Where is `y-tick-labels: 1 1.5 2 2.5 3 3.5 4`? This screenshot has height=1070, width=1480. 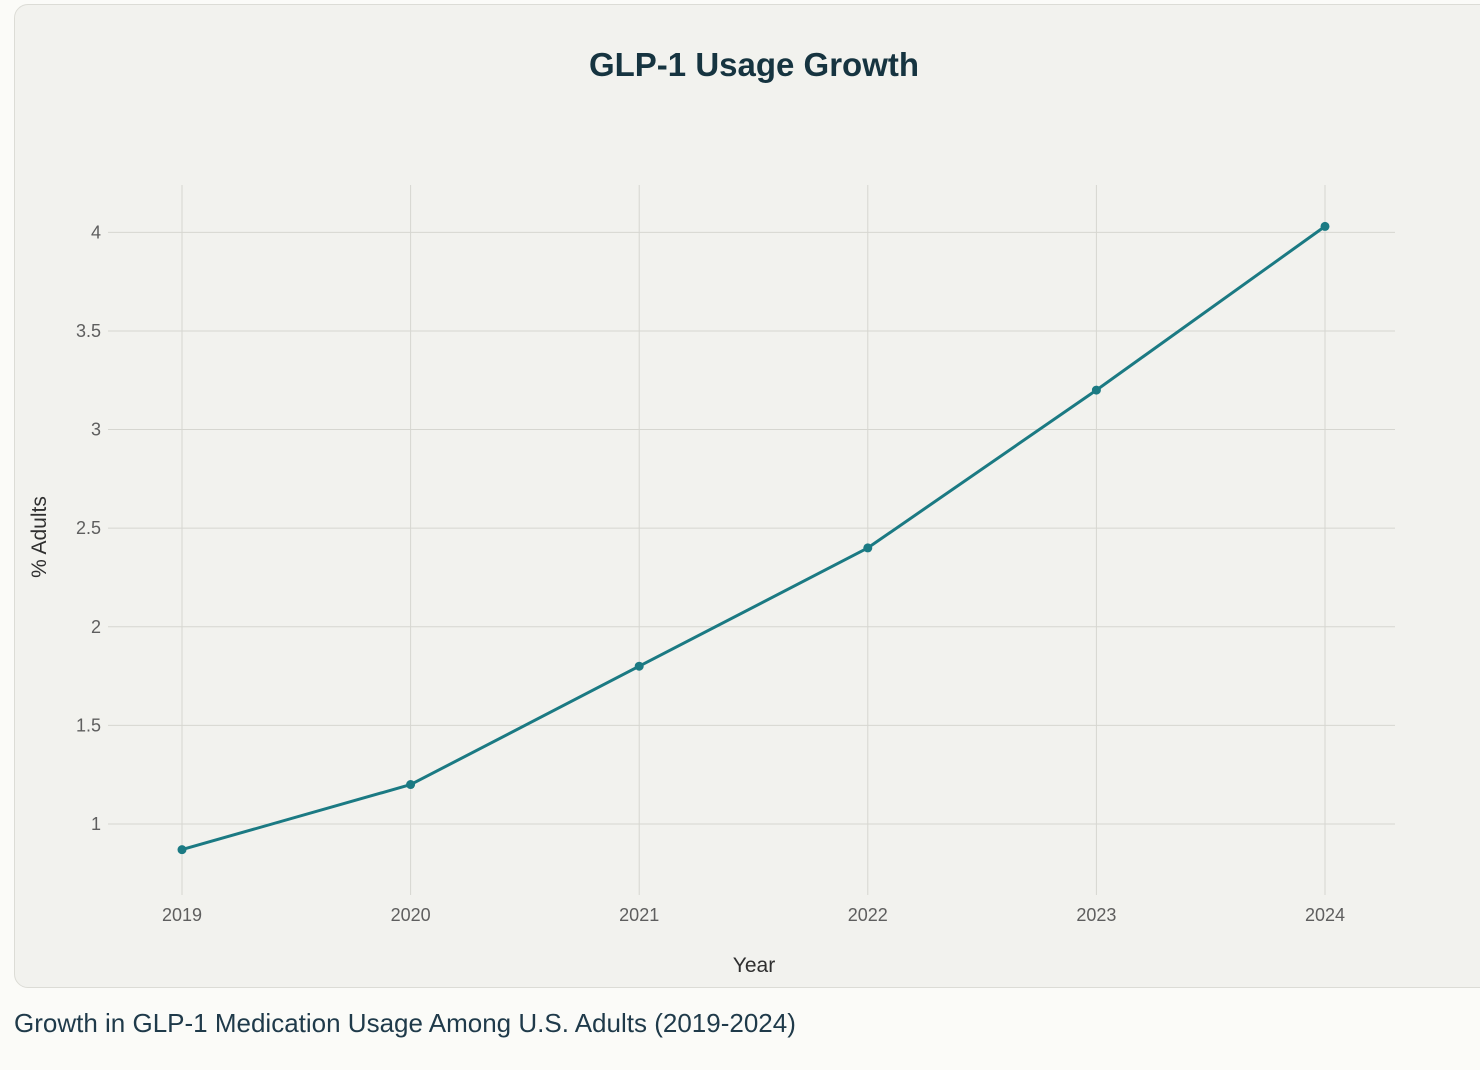
y-tick-labels: 1 1.5 2 2.5 3 3.5 4 is located at coordinates (88, 528).